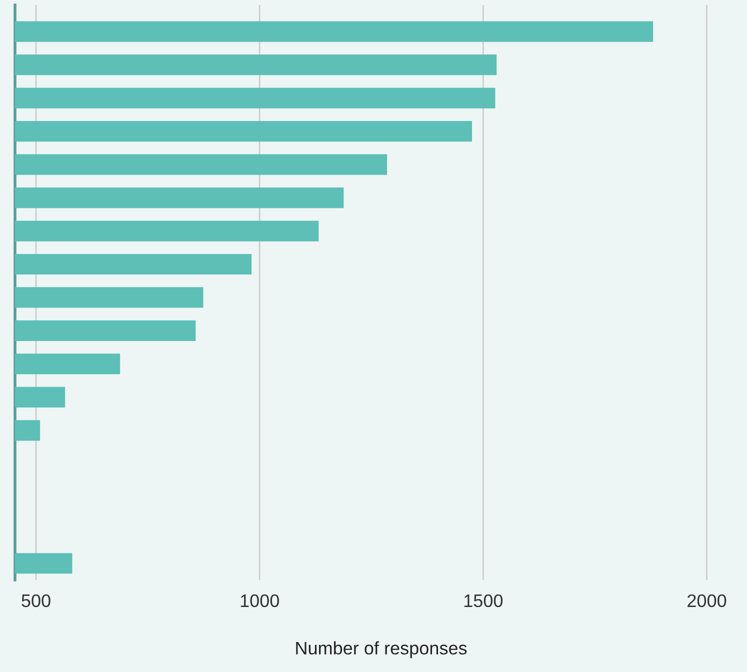 This screenshot has width=747, height=672. Describe the element at coordinates (707, 601) in the screenshot. I see `x-tick-label: 2000` at that location.